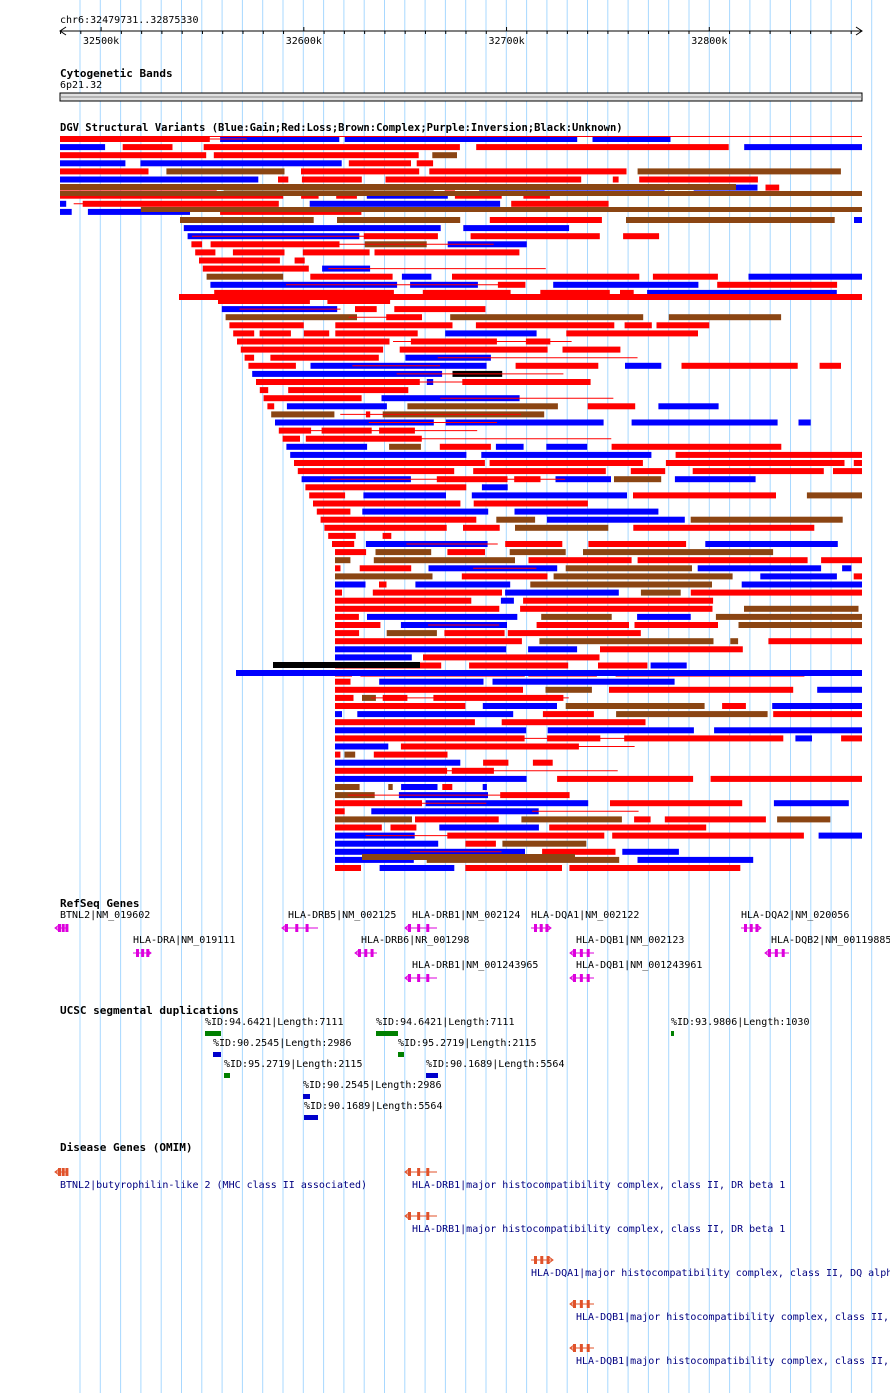  What do you see at coordinates (105, 915) in the screenshot?
I see `refseq-gene-label: BTNL2|NM_019602` at bounding box center [105, 915].